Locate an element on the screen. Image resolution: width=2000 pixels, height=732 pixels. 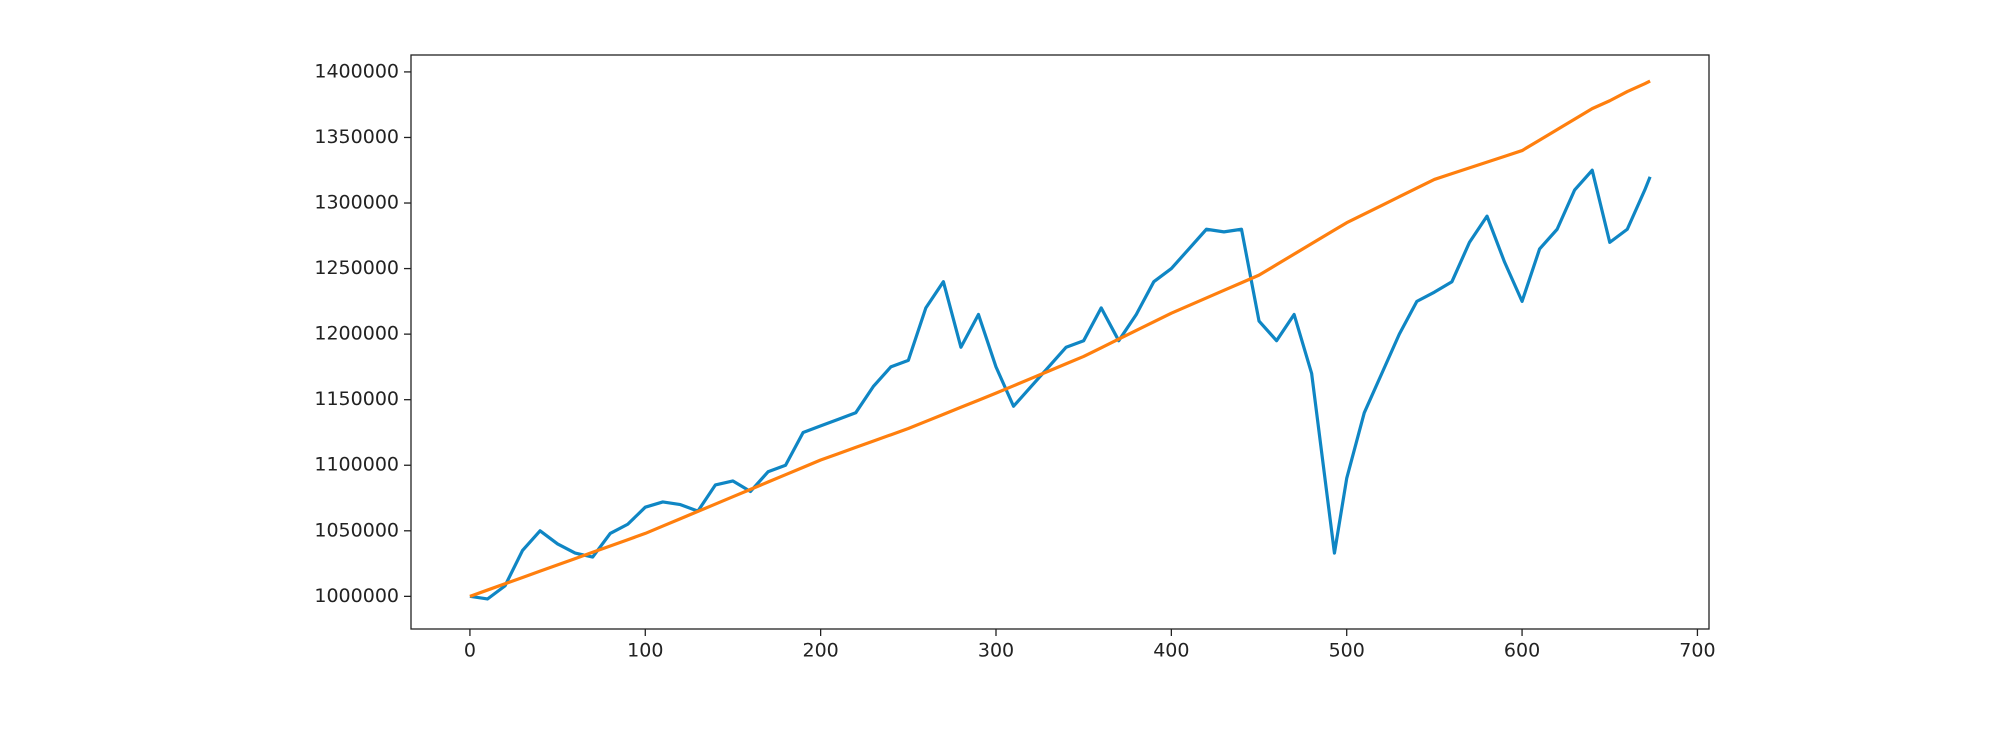
x-tick-label: 200 is located at coordinates (821, 651).